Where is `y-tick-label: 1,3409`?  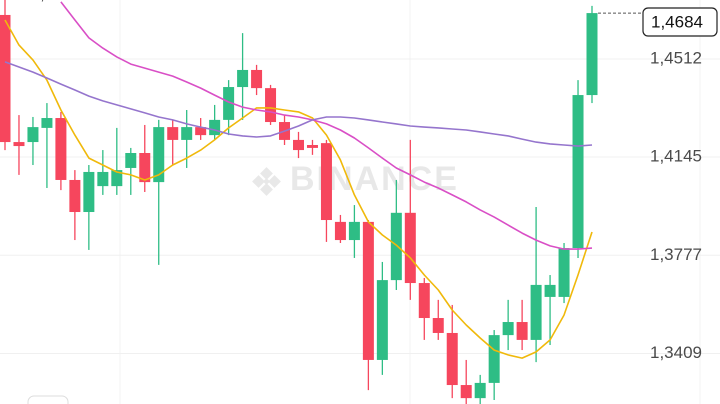
y-tick-label: 1,3409 is located at coordinates (676, 352).